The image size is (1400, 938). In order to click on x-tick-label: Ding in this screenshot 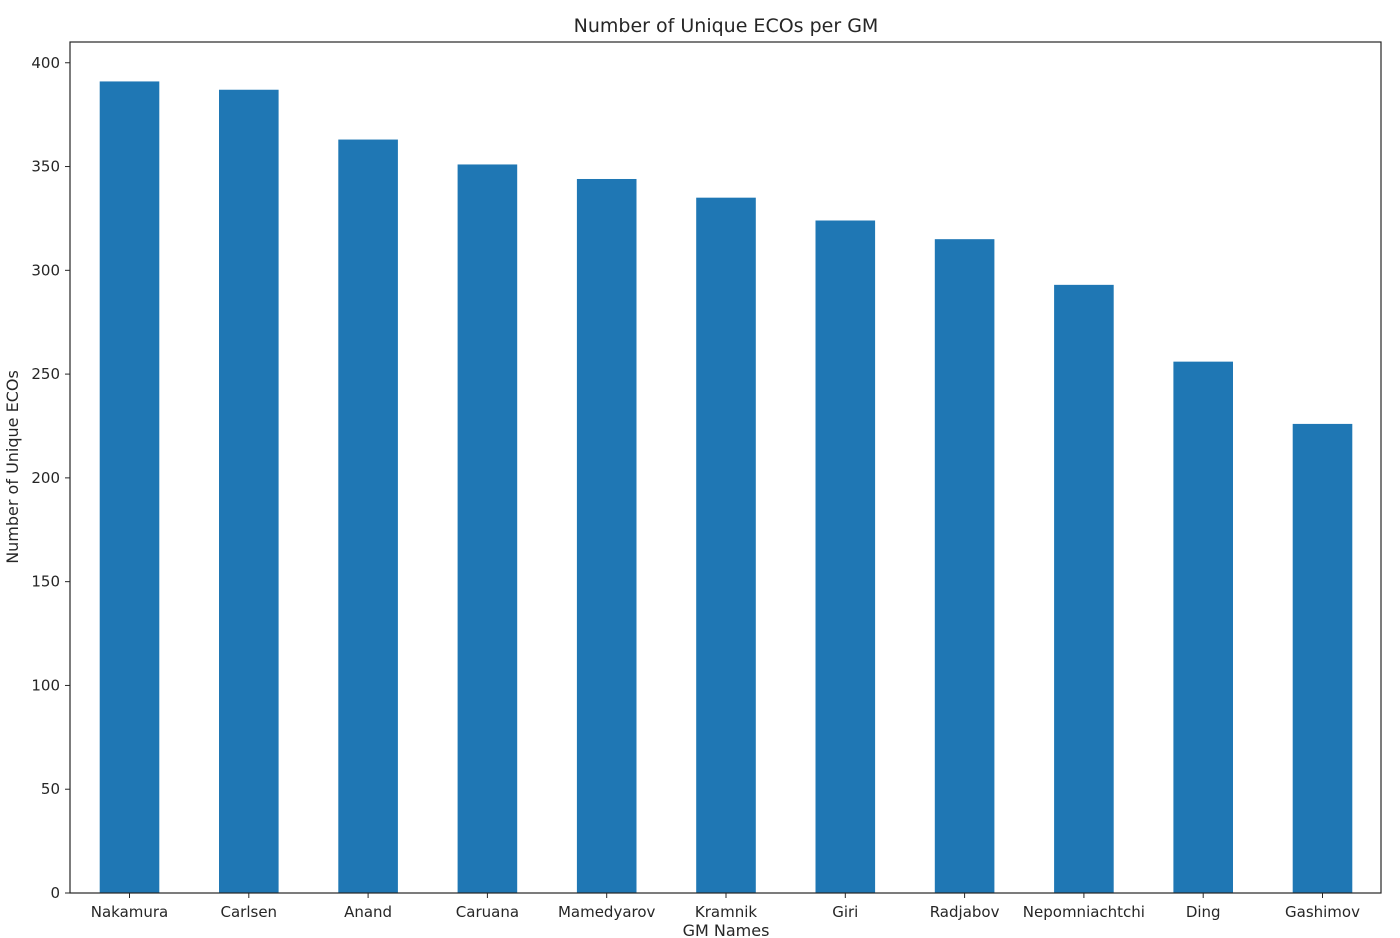, I will do `click(1203, 912)`.